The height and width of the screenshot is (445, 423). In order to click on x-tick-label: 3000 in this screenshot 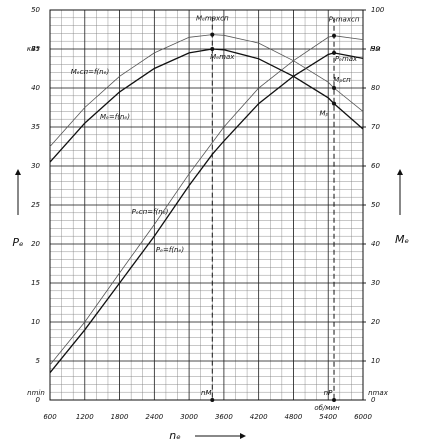, I will do `click(189, 417)`.